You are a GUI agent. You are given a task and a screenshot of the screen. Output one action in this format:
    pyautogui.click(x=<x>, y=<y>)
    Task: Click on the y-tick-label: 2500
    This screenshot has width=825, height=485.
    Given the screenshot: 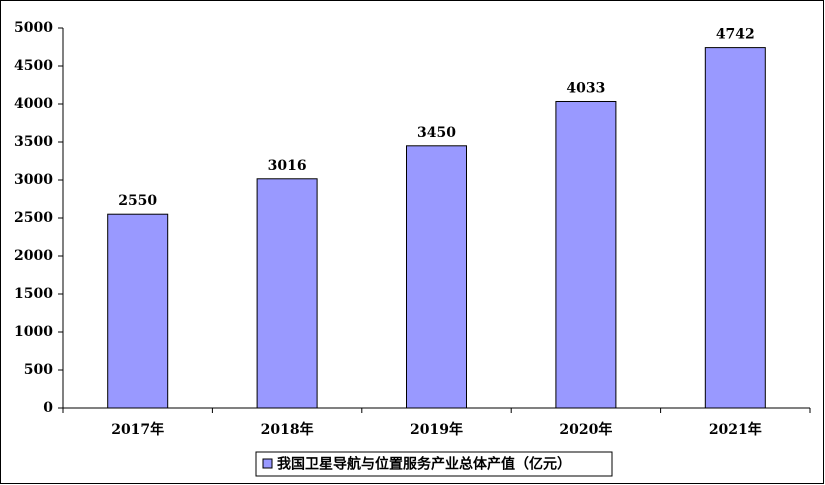 What is the action you would take?
    pyautogui.click(x=33, y=218)
    